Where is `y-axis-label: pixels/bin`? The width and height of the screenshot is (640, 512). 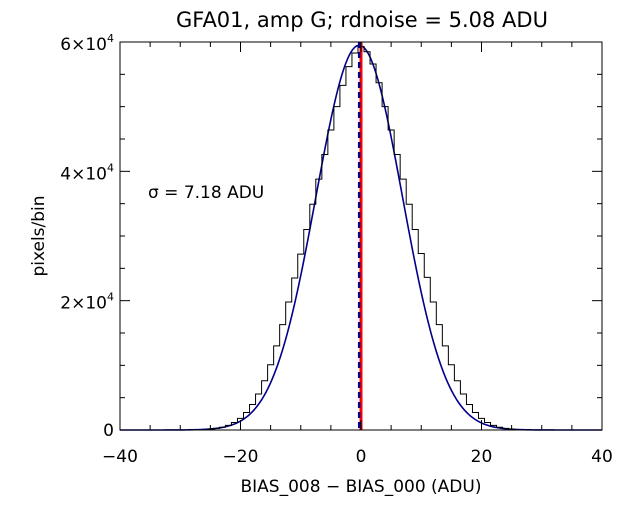
y-axis-label: pixels/bin is located at coordinates (39, 235).